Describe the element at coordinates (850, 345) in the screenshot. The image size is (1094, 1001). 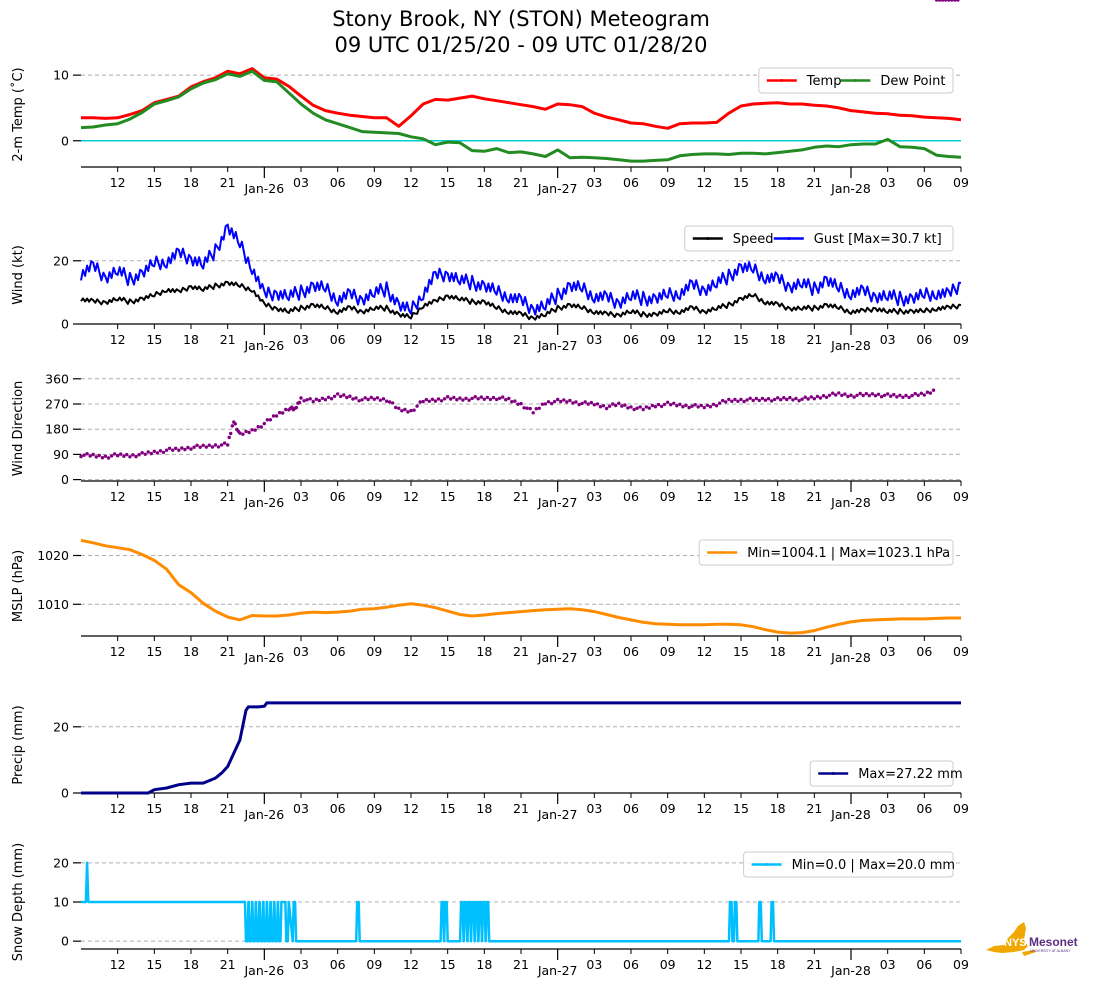
I see `wind-xtick-date-label: Jan-28` at that location.